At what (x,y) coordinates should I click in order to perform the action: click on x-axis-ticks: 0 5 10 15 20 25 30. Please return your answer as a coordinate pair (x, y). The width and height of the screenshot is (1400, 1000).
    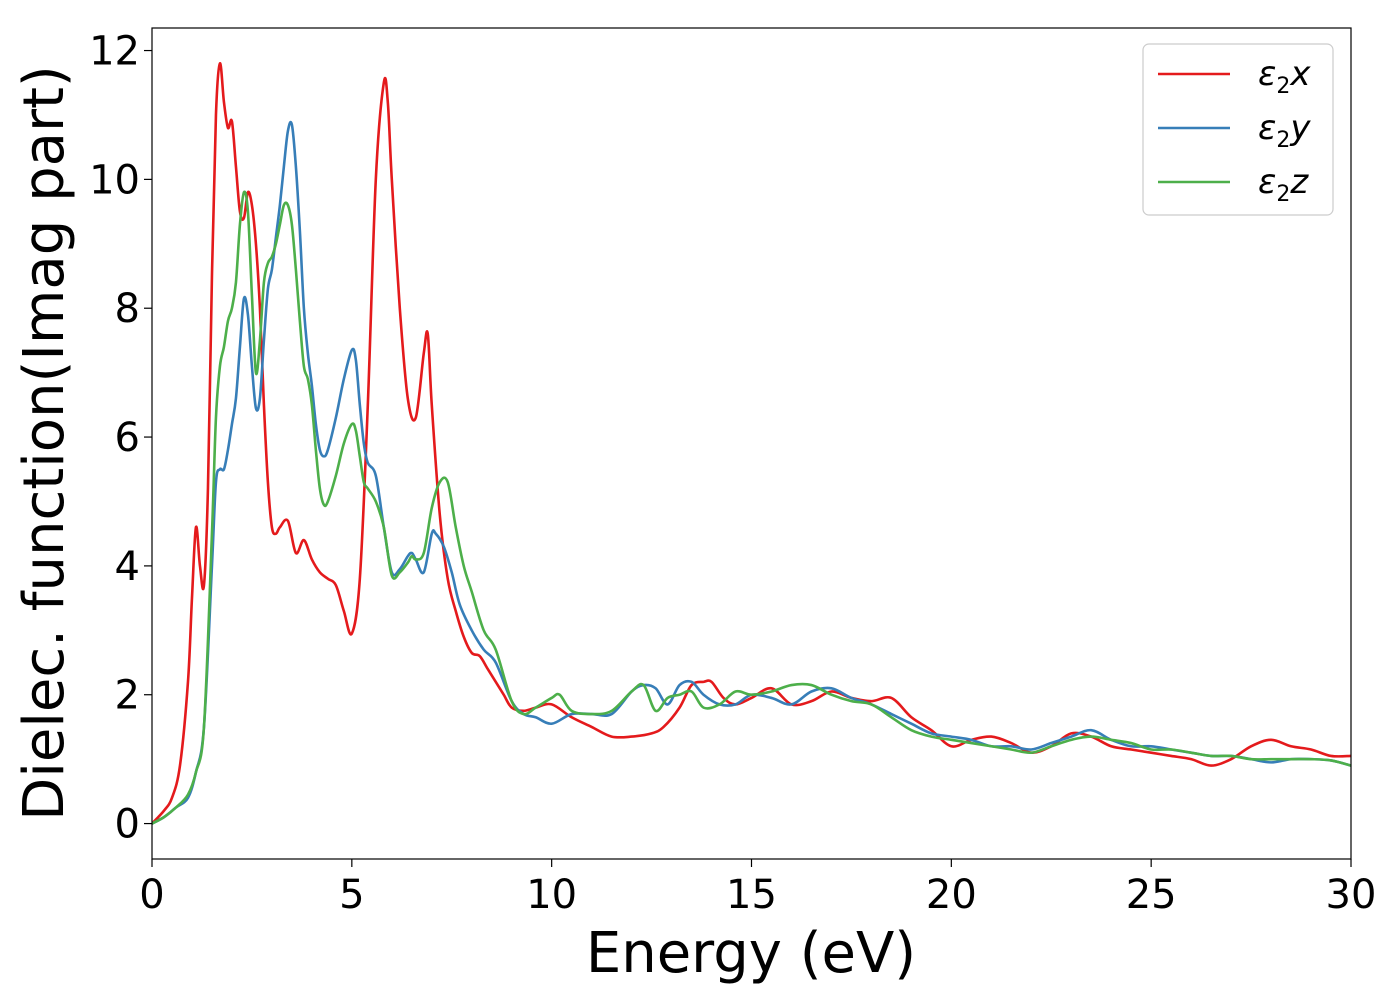
    Looking at the image, I should click on (757, 888).